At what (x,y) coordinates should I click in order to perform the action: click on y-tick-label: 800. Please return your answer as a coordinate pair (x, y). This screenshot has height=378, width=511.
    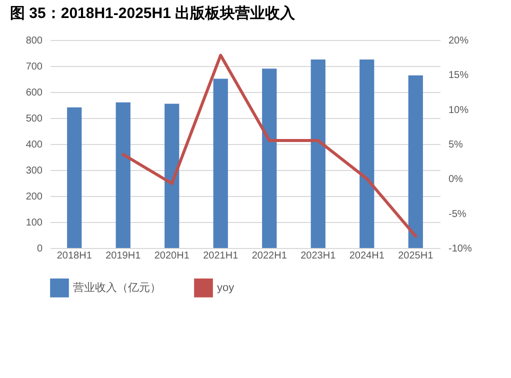
    Looking at the image, I should click on (34, 41).